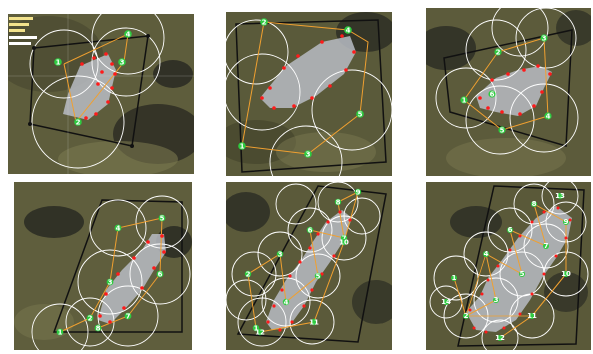 Image resolution: width=593 pixels, height=354 pixels. Describe the element at coordinates (560, 196) in the screenshot. I see `waypoint-label: 13` at that location.